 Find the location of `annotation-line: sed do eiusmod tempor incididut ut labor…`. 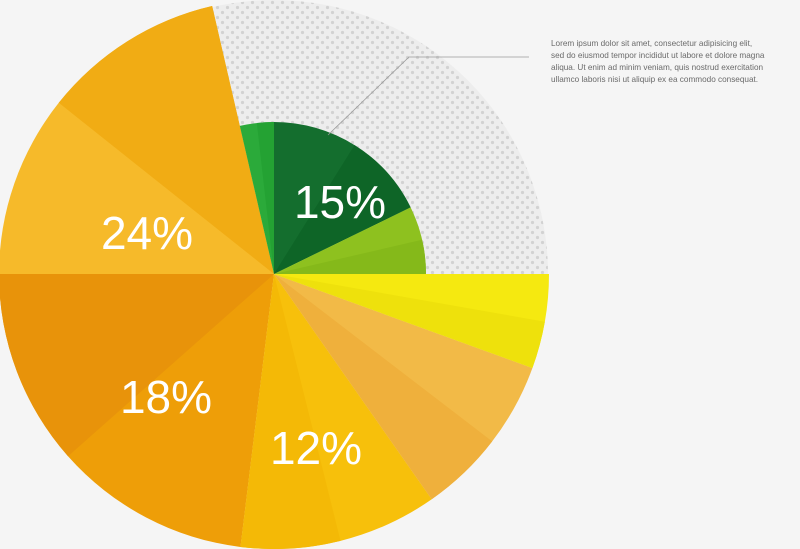

annotation-line: sed do eiusmod tempor incididut ut labor… is located at coordinates (658, 55).